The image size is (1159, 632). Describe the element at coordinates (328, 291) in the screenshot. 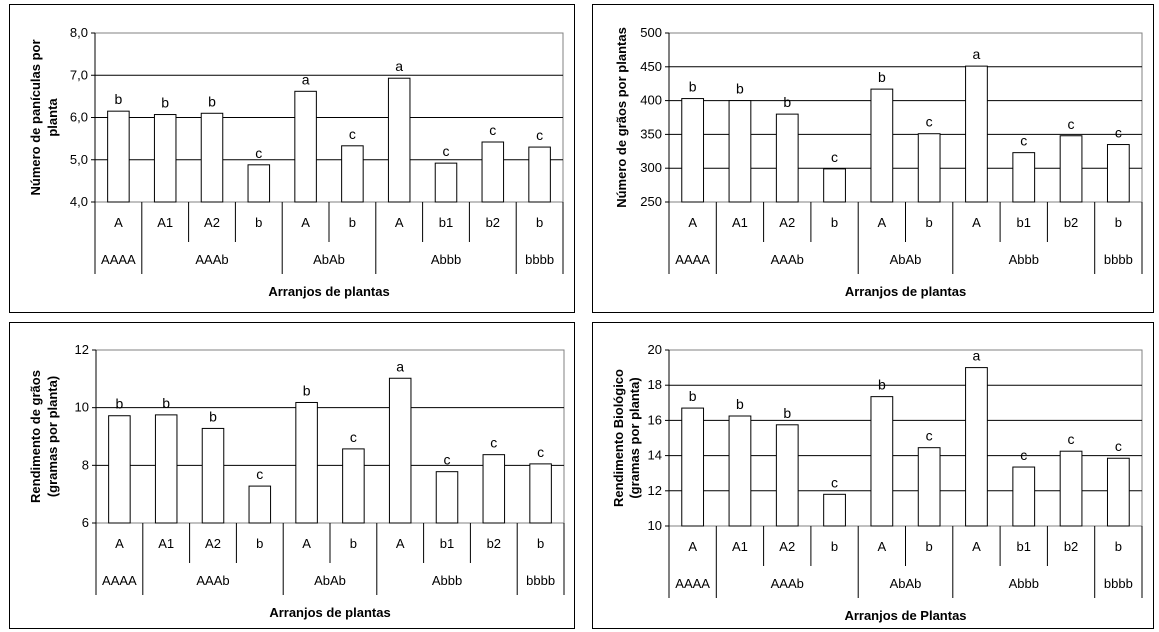

I see `x-axis-title: Arranjos de plantas` at that location.